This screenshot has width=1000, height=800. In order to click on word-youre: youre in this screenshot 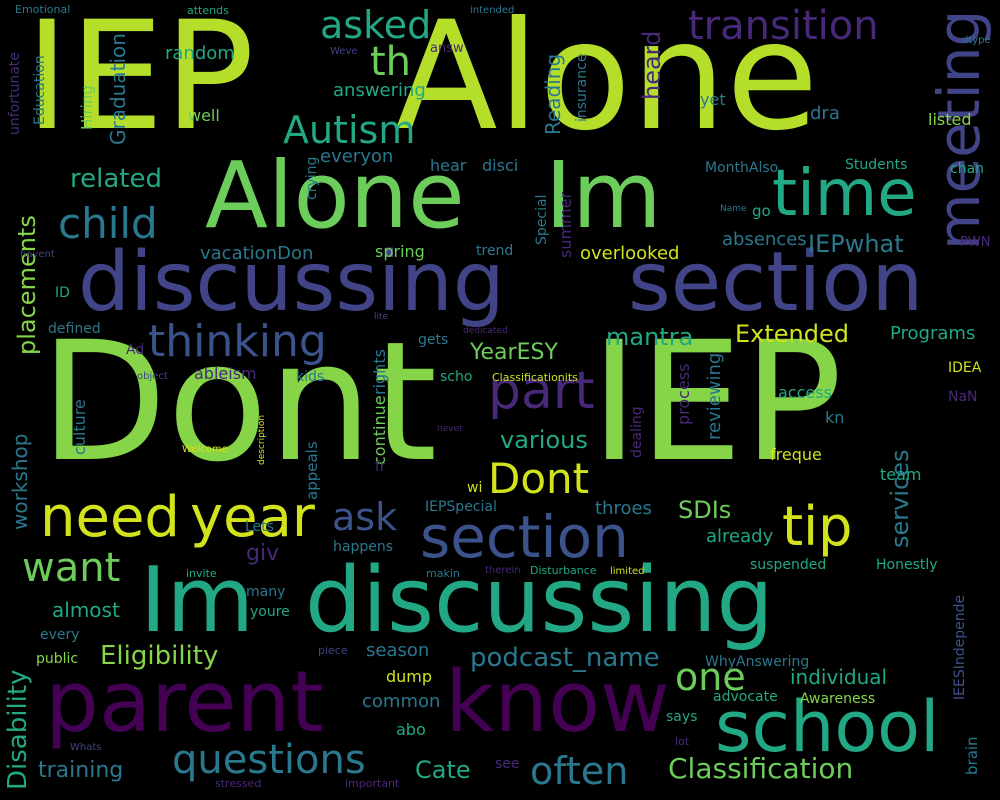, I will do `click(270, 612)`.